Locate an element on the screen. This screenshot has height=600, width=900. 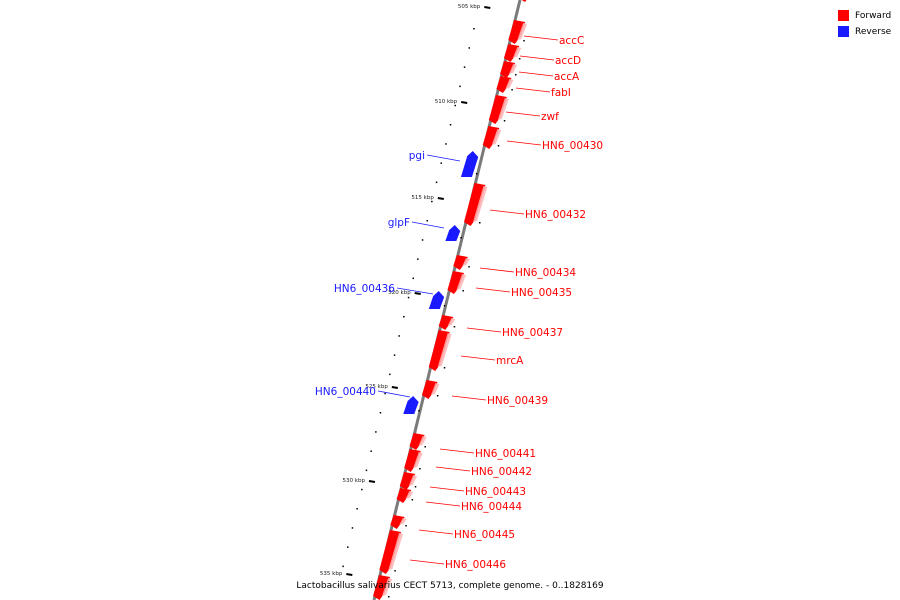
legend: Forward Reverse is located at coordinates (864, 24).